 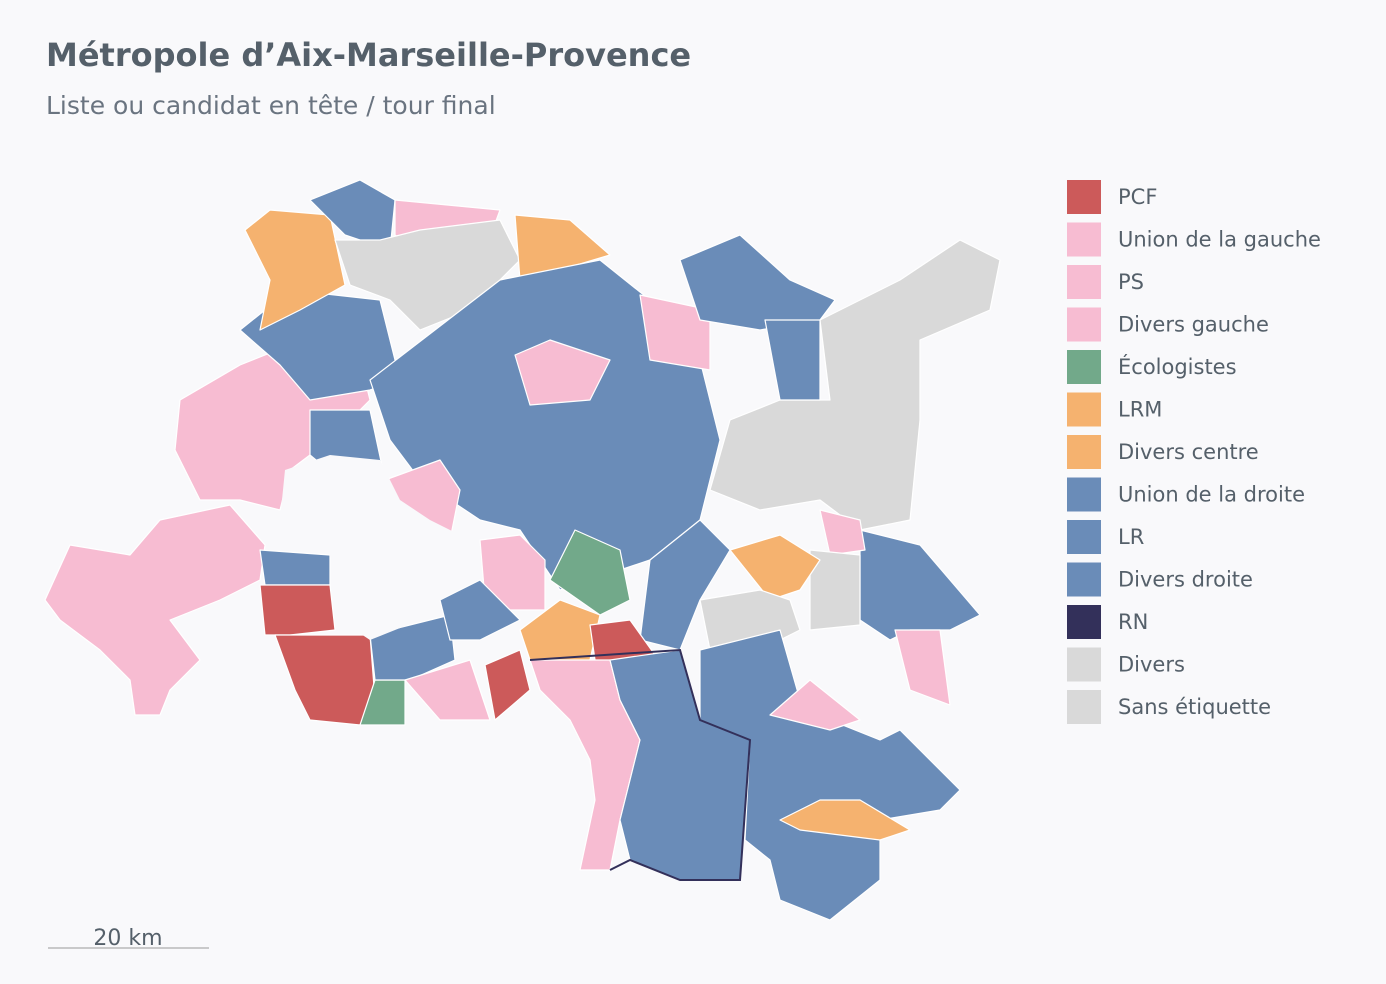 I want to click on legend-label: Divers droite, so click(x=1185, y=580).